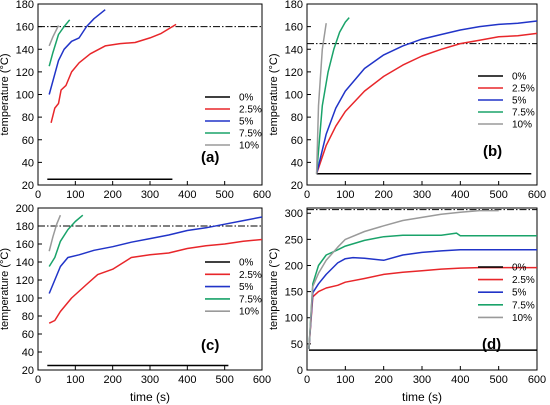 The width and height of the screenshot is (550, 405). Describe the element at coordinates (492, 151) in the screenshot. I see `panel-label: (b)` at that location.